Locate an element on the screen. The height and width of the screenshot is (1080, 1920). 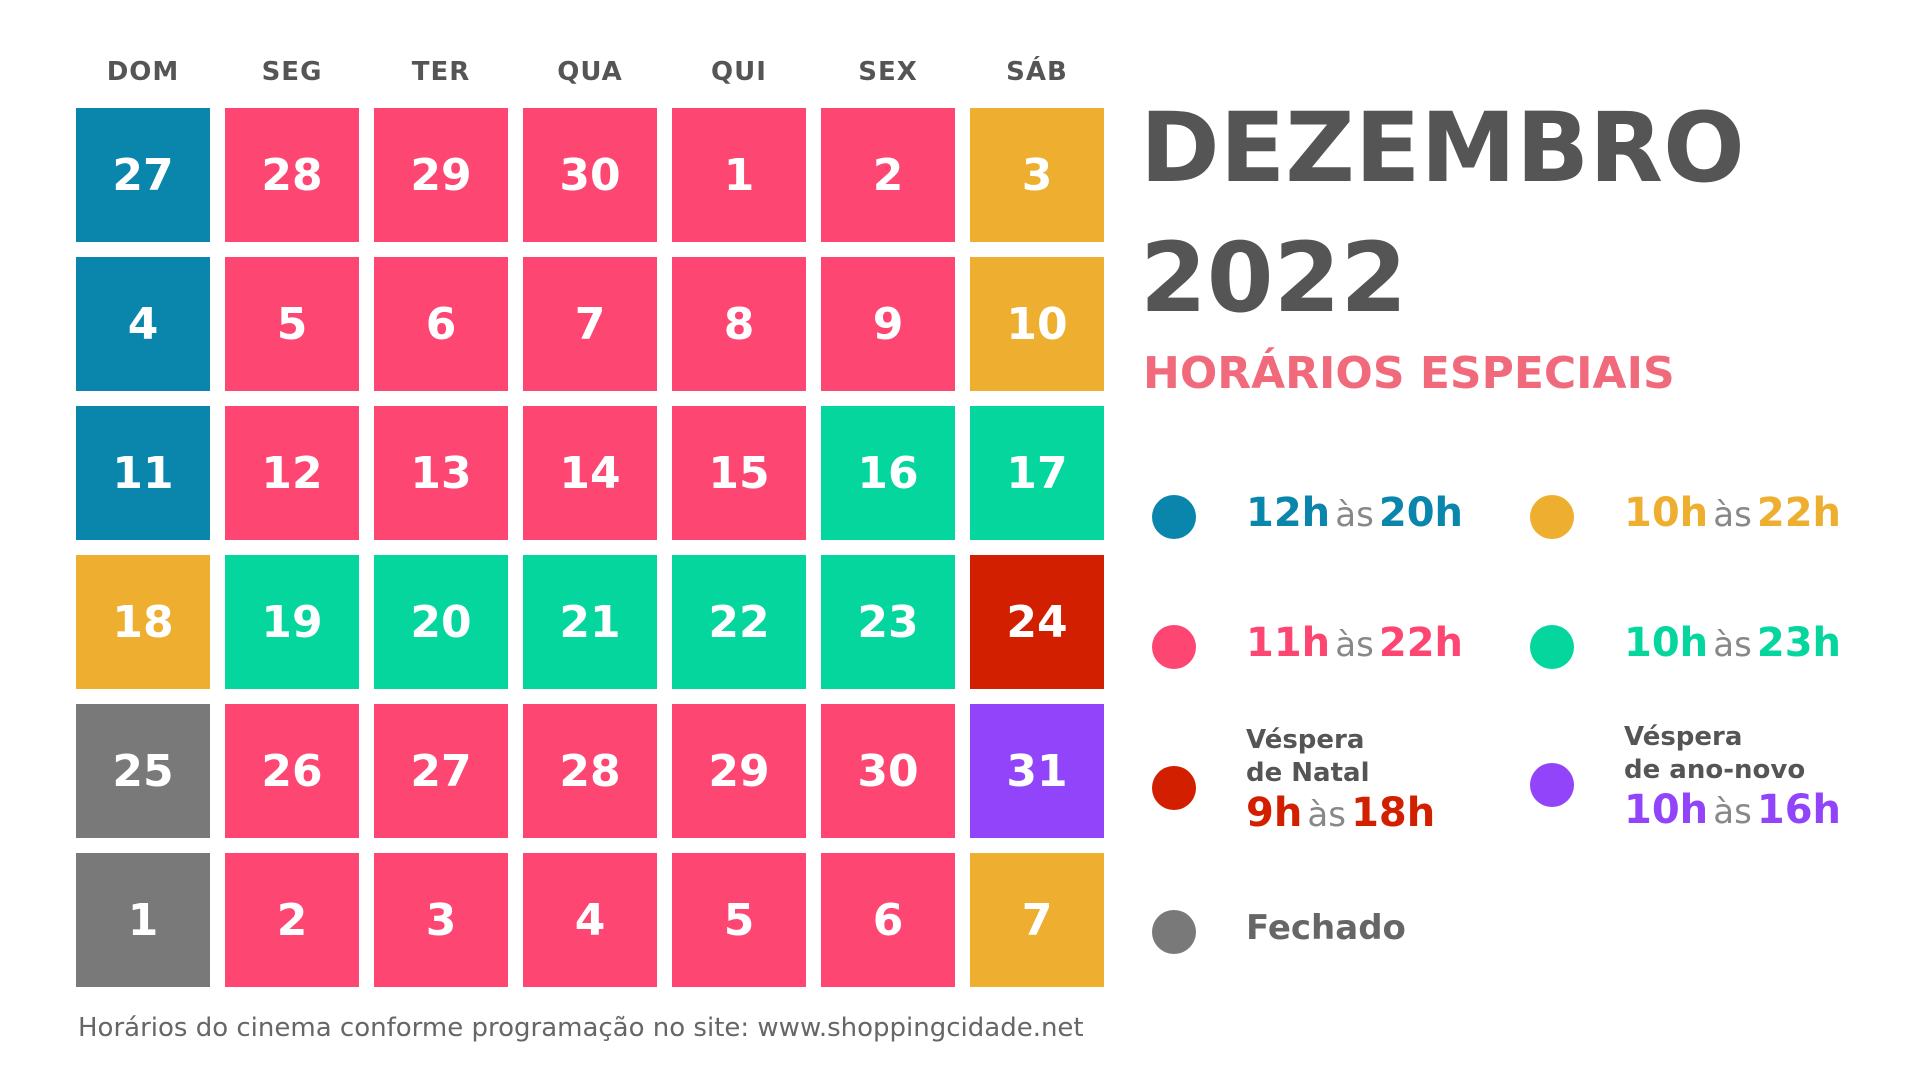
year-title: 2022 is located at coordinates (1274, 278).